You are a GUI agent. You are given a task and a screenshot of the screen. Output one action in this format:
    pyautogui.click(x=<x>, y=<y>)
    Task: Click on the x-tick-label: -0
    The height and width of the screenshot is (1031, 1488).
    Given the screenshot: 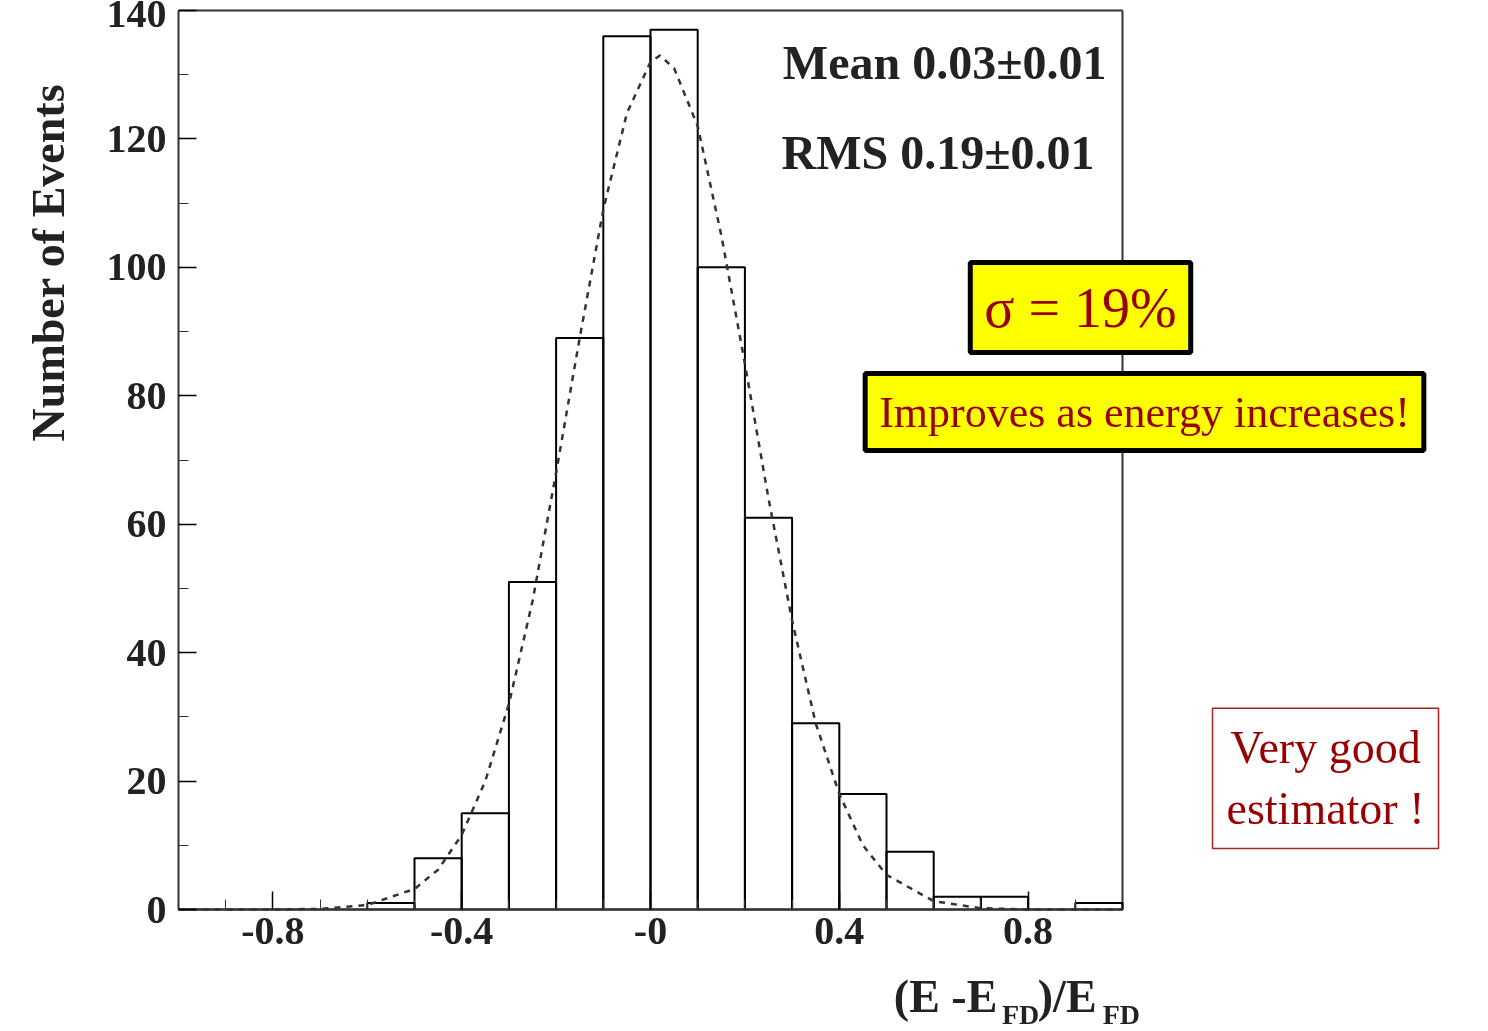 What is the action you would take?
    pyautogui.click(x=650, y=930)
    